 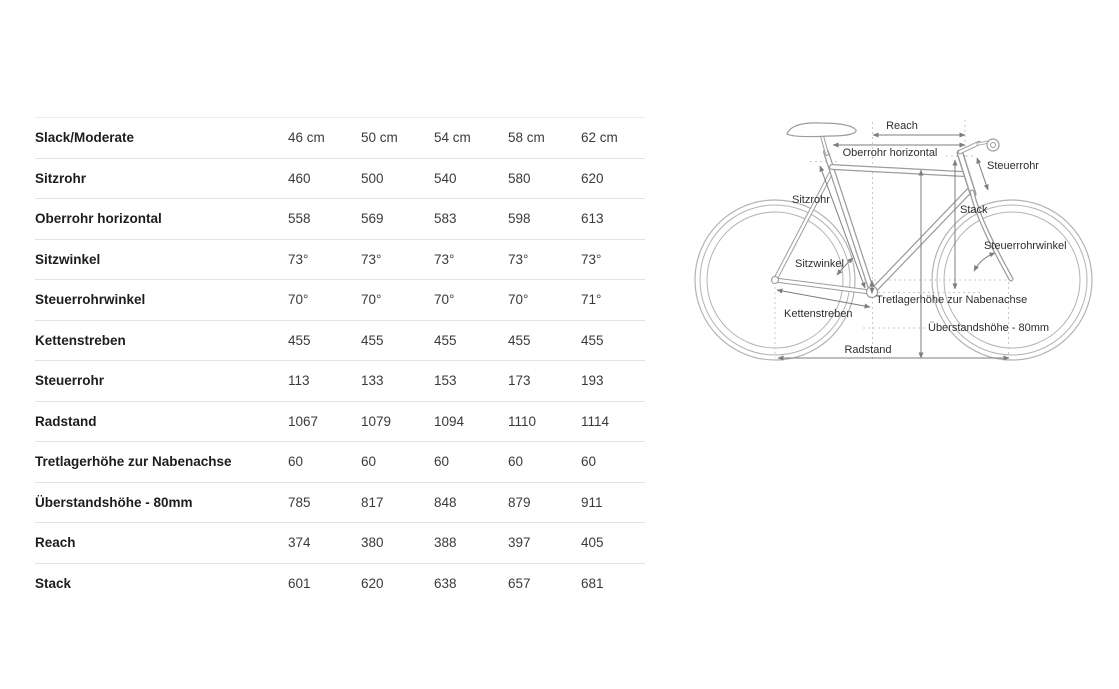 What do you see at coordinates (519, 218) in the screenshot?
I see `row-value: 598` at bounding box center [519, 218].